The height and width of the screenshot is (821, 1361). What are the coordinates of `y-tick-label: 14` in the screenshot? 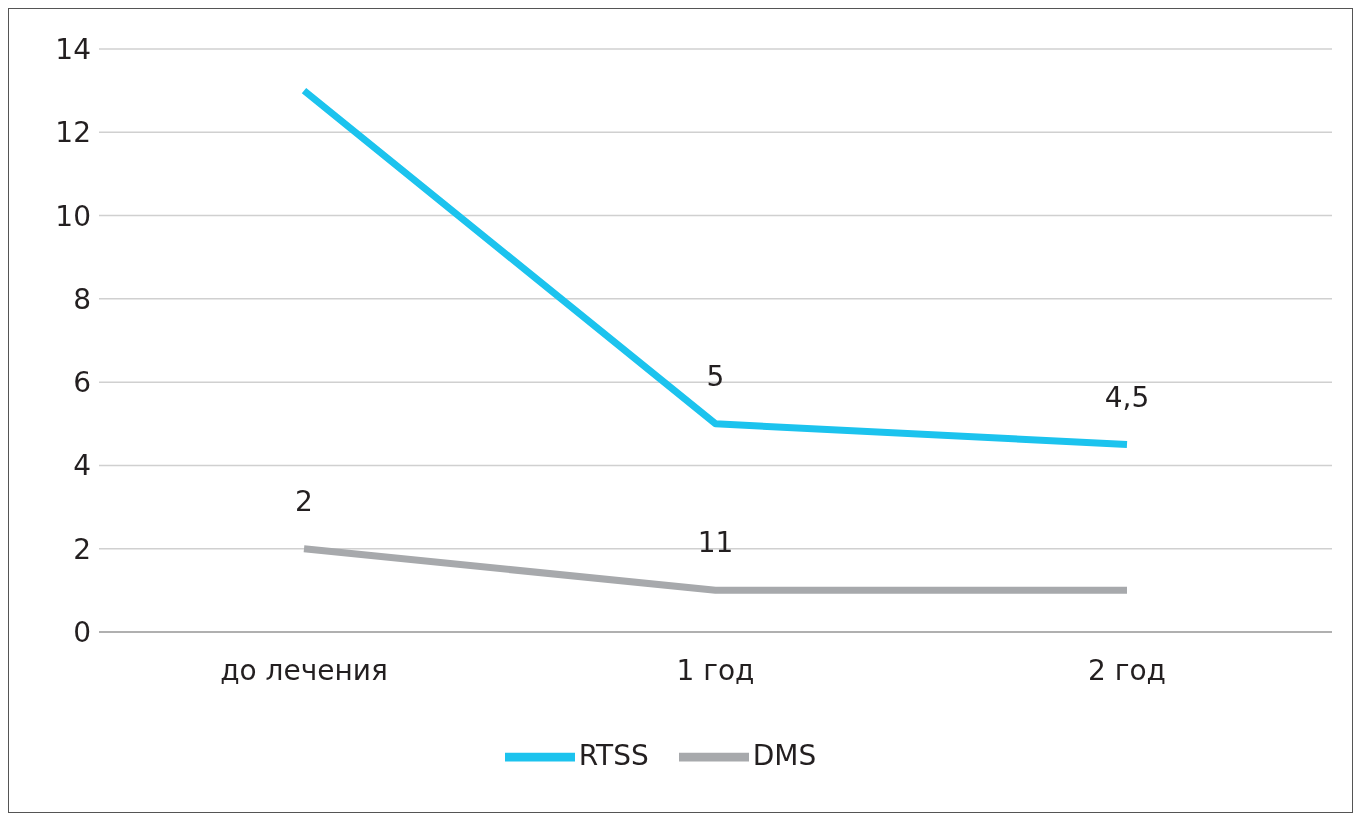 It's located at (73, 49).